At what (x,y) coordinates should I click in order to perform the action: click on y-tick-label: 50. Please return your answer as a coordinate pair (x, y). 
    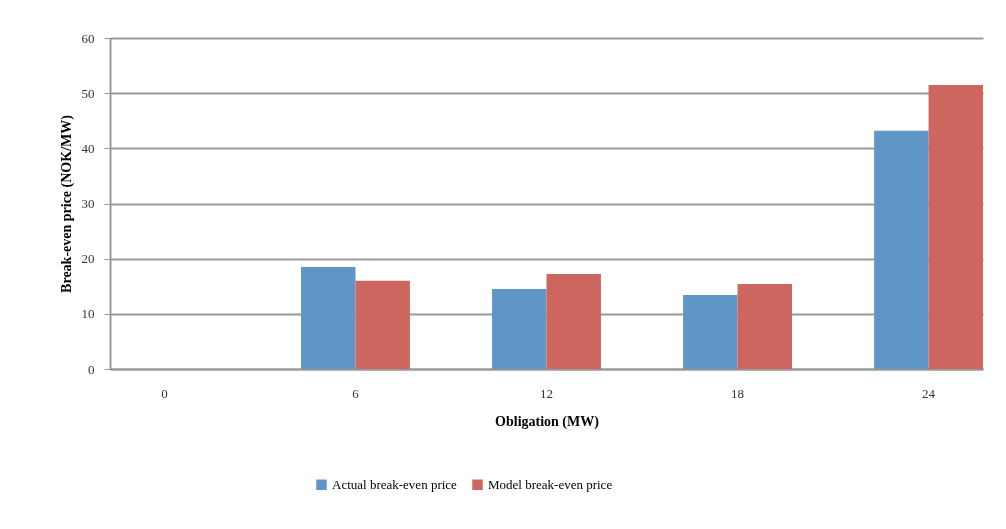
    Looking at the image, I should click on (88, 93).